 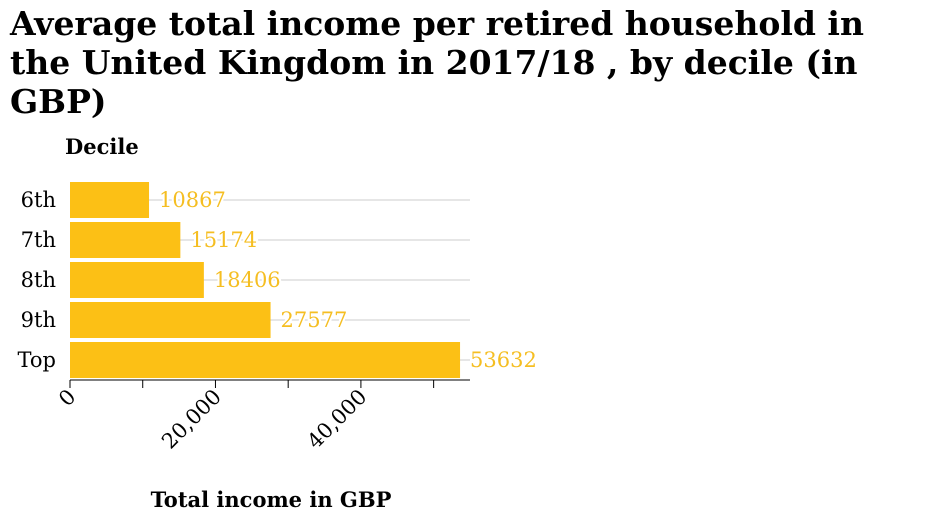 I want to click on bar-6th, so click(x=110, y=200).